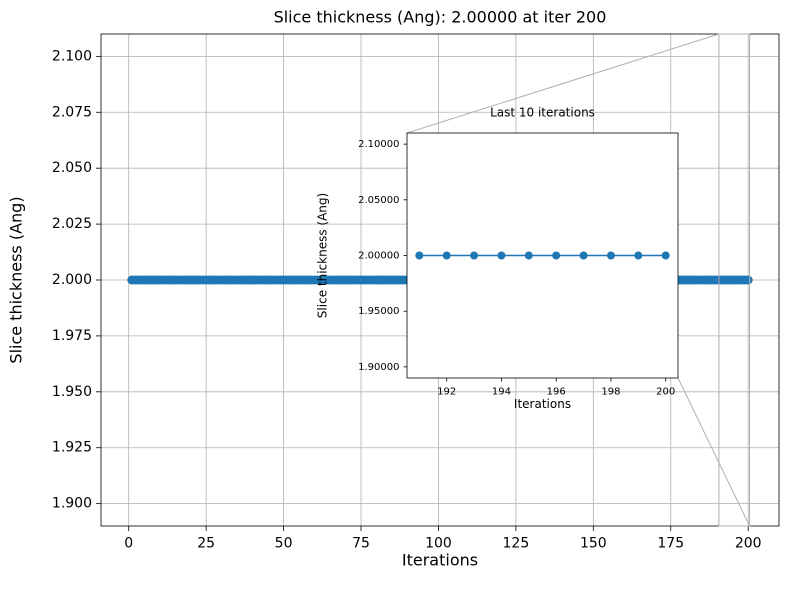 The image size is (790, 590). I want to click on y-tick-label: 2.05000, so click(378, 200).